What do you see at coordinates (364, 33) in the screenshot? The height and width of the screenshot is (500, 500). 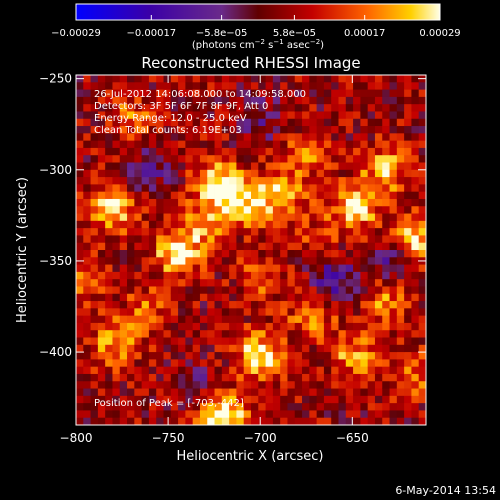 I see `colorbar-tick-label: 0.00017` at bounding box center [364, 33].